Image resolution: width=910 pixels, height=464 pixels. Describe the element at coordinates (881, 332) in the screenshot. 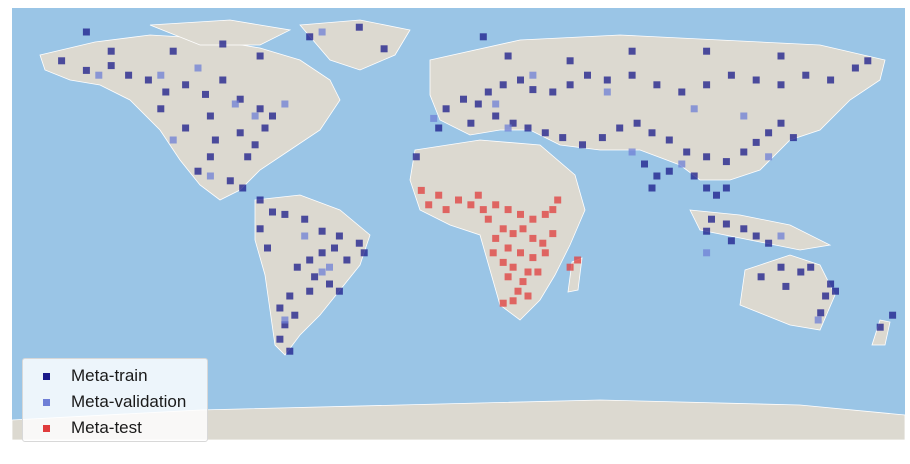

I see `new-zealand` at that location.